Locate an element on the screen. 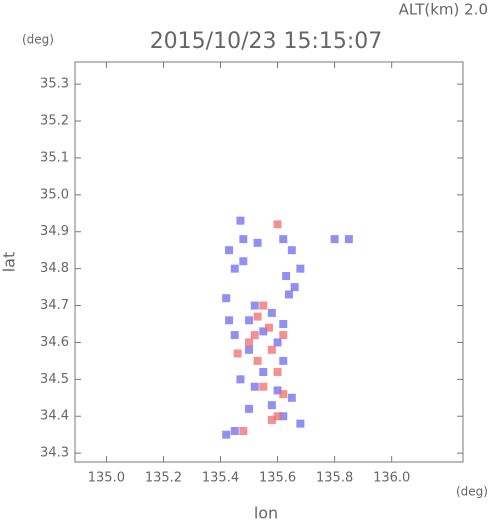 This screenshot has width=491, height=525. y-tick-label: 34.3 is located at coordinates (54, 453).